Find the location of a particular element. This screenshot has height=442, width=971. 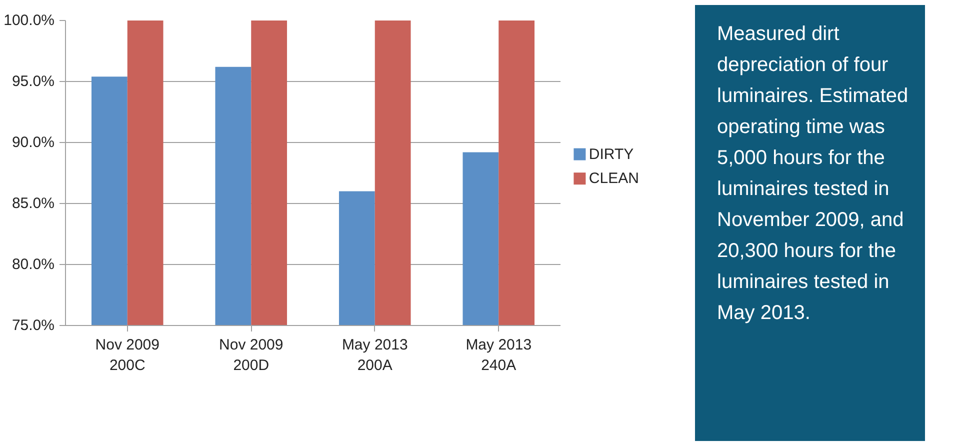

legend-label: DIRTY is located at coordinates (611, 154).